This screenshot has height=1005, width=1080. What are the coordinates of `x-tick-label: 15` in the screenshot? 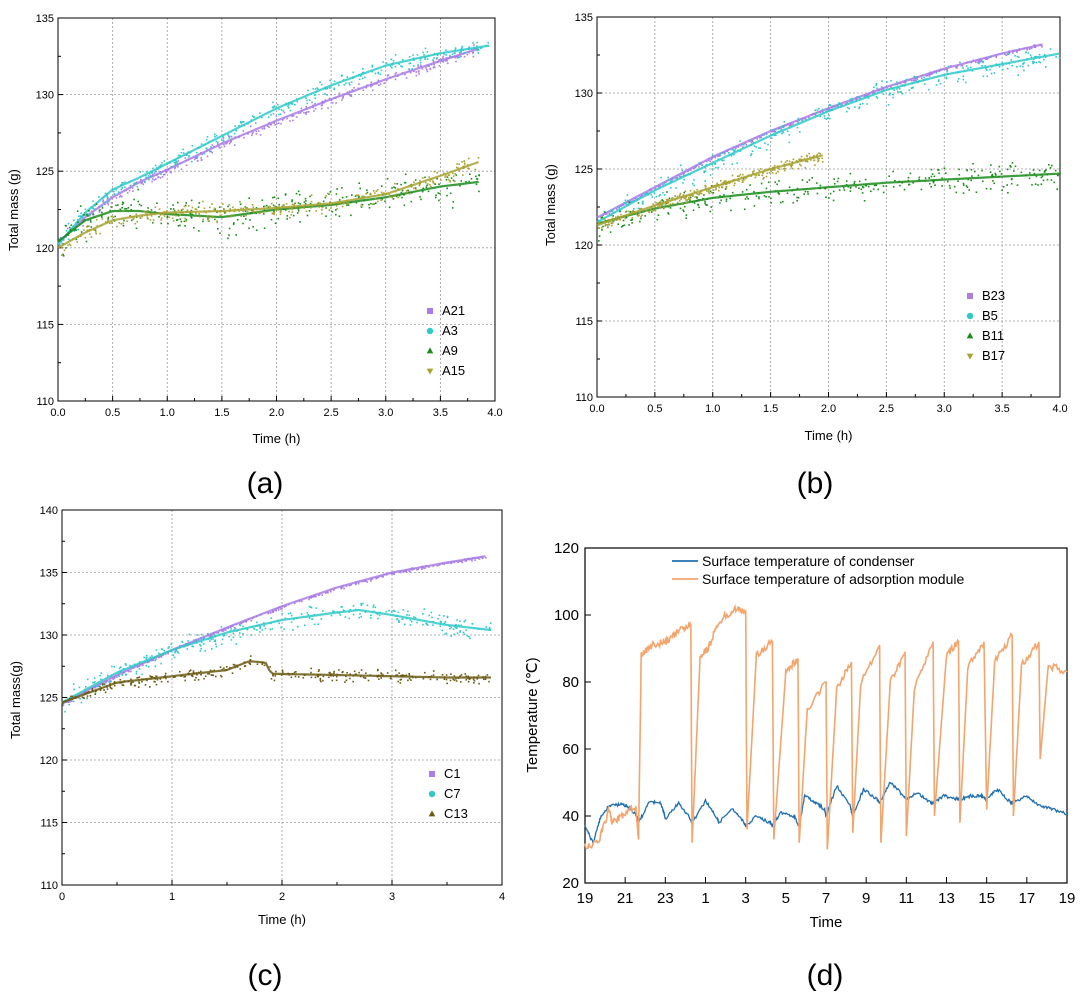 It's located at (986, 898).